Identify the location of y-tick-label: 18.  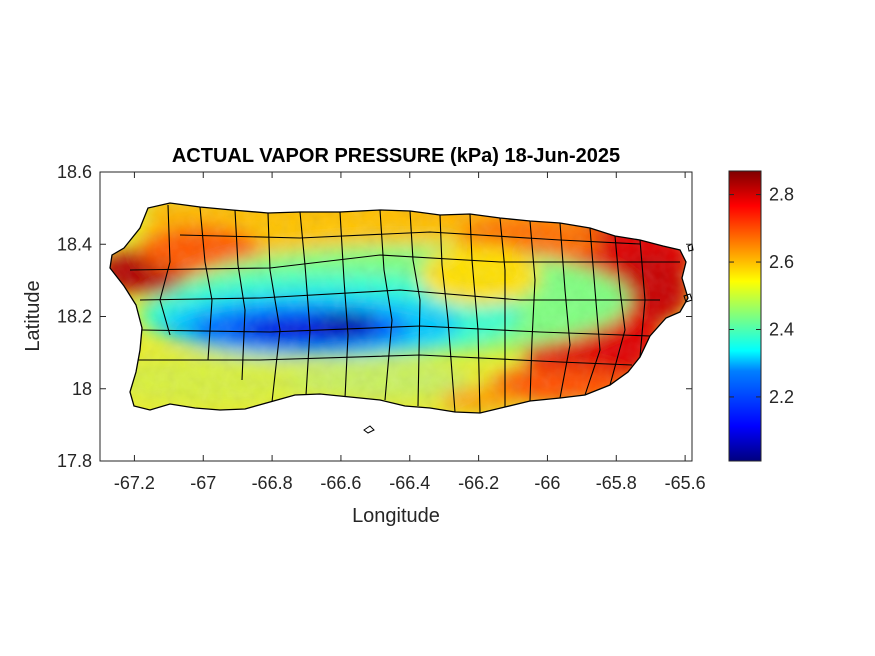
(82, 389).